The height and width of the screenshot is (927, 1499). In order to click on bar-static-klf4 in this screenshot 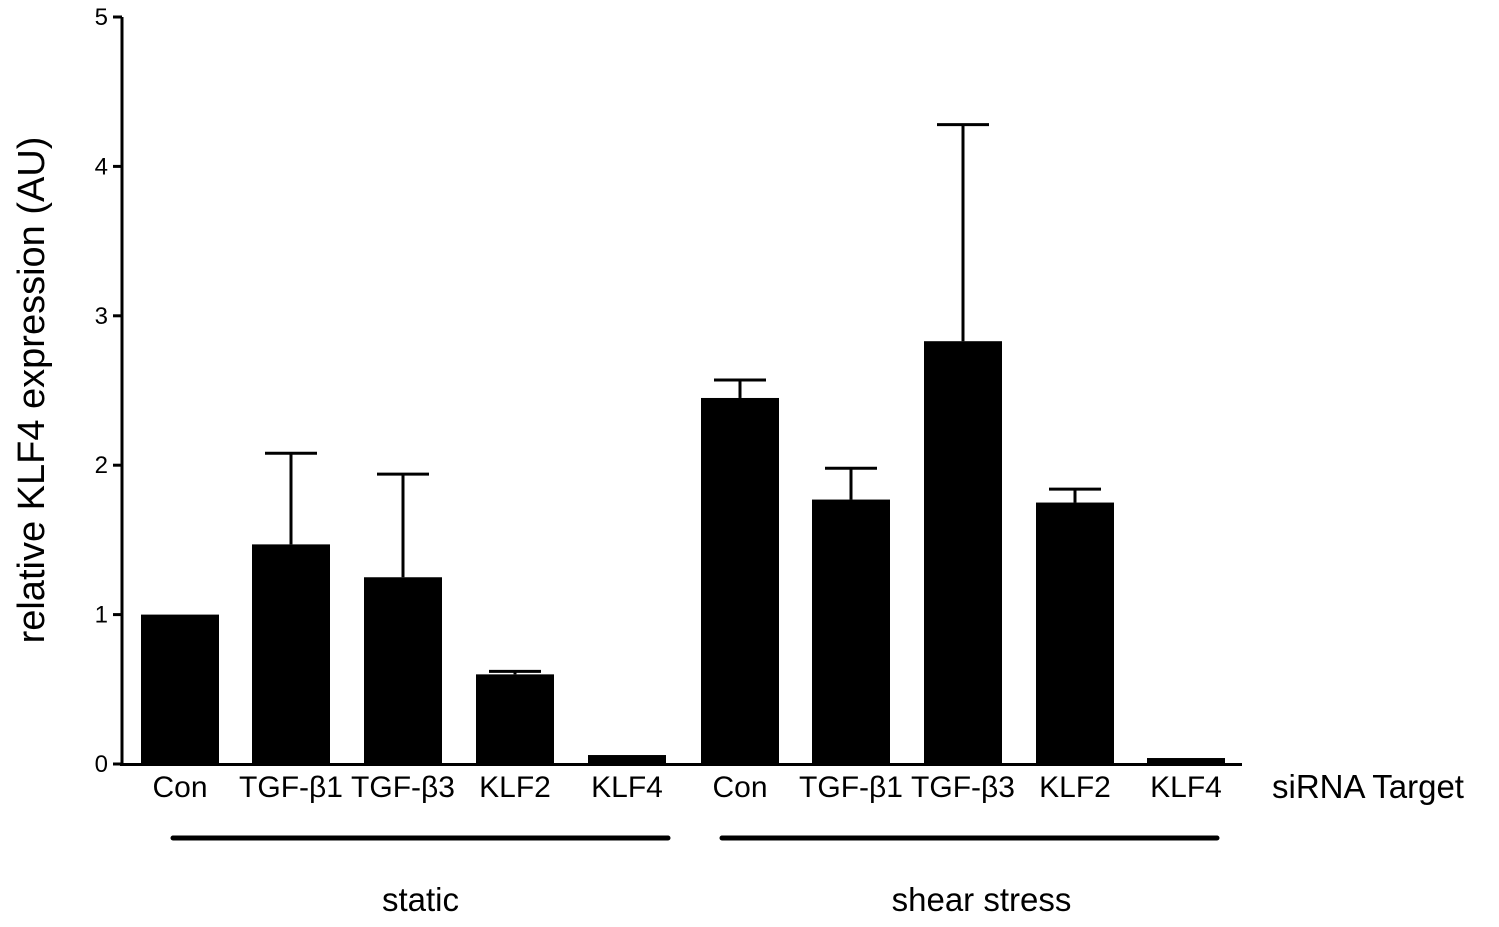, I will do `click(627, 759)`.